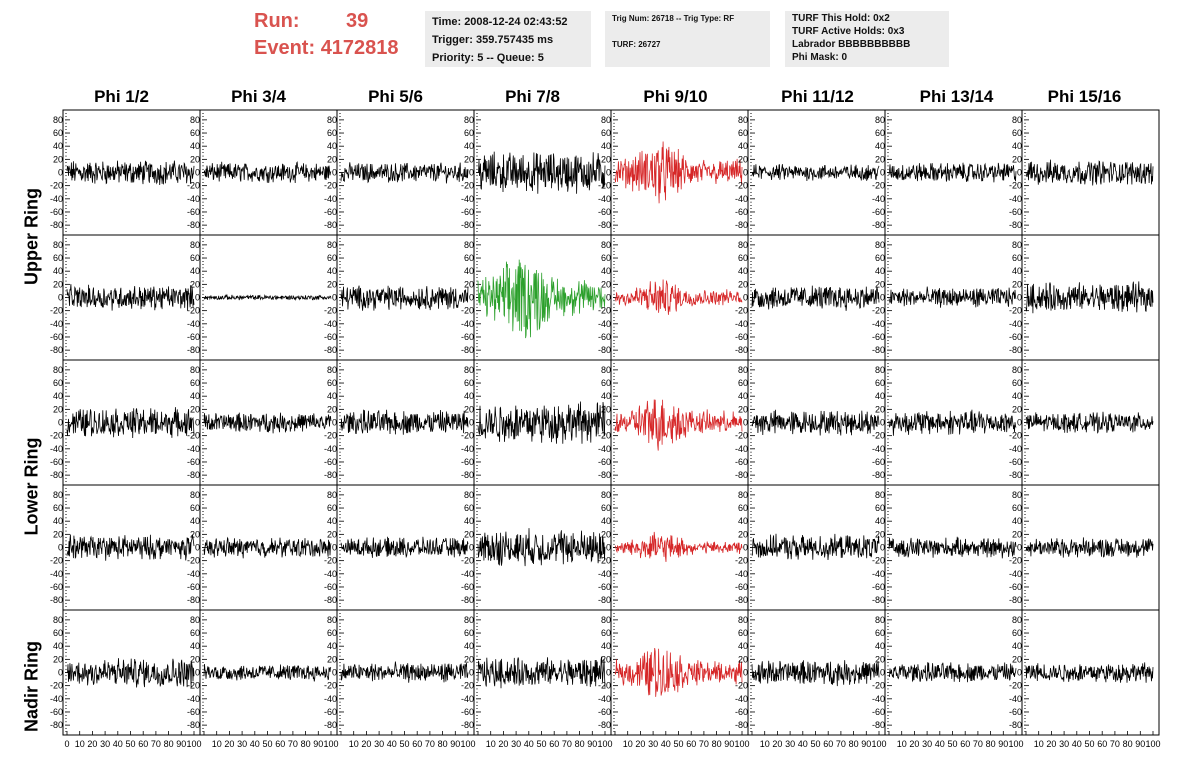 This screenshot has height=772, width=1196. Describe the element at coordinates (258, 96) in the screenshot. I see `col-header-phi-3-4: Phi 3/4` at that location.